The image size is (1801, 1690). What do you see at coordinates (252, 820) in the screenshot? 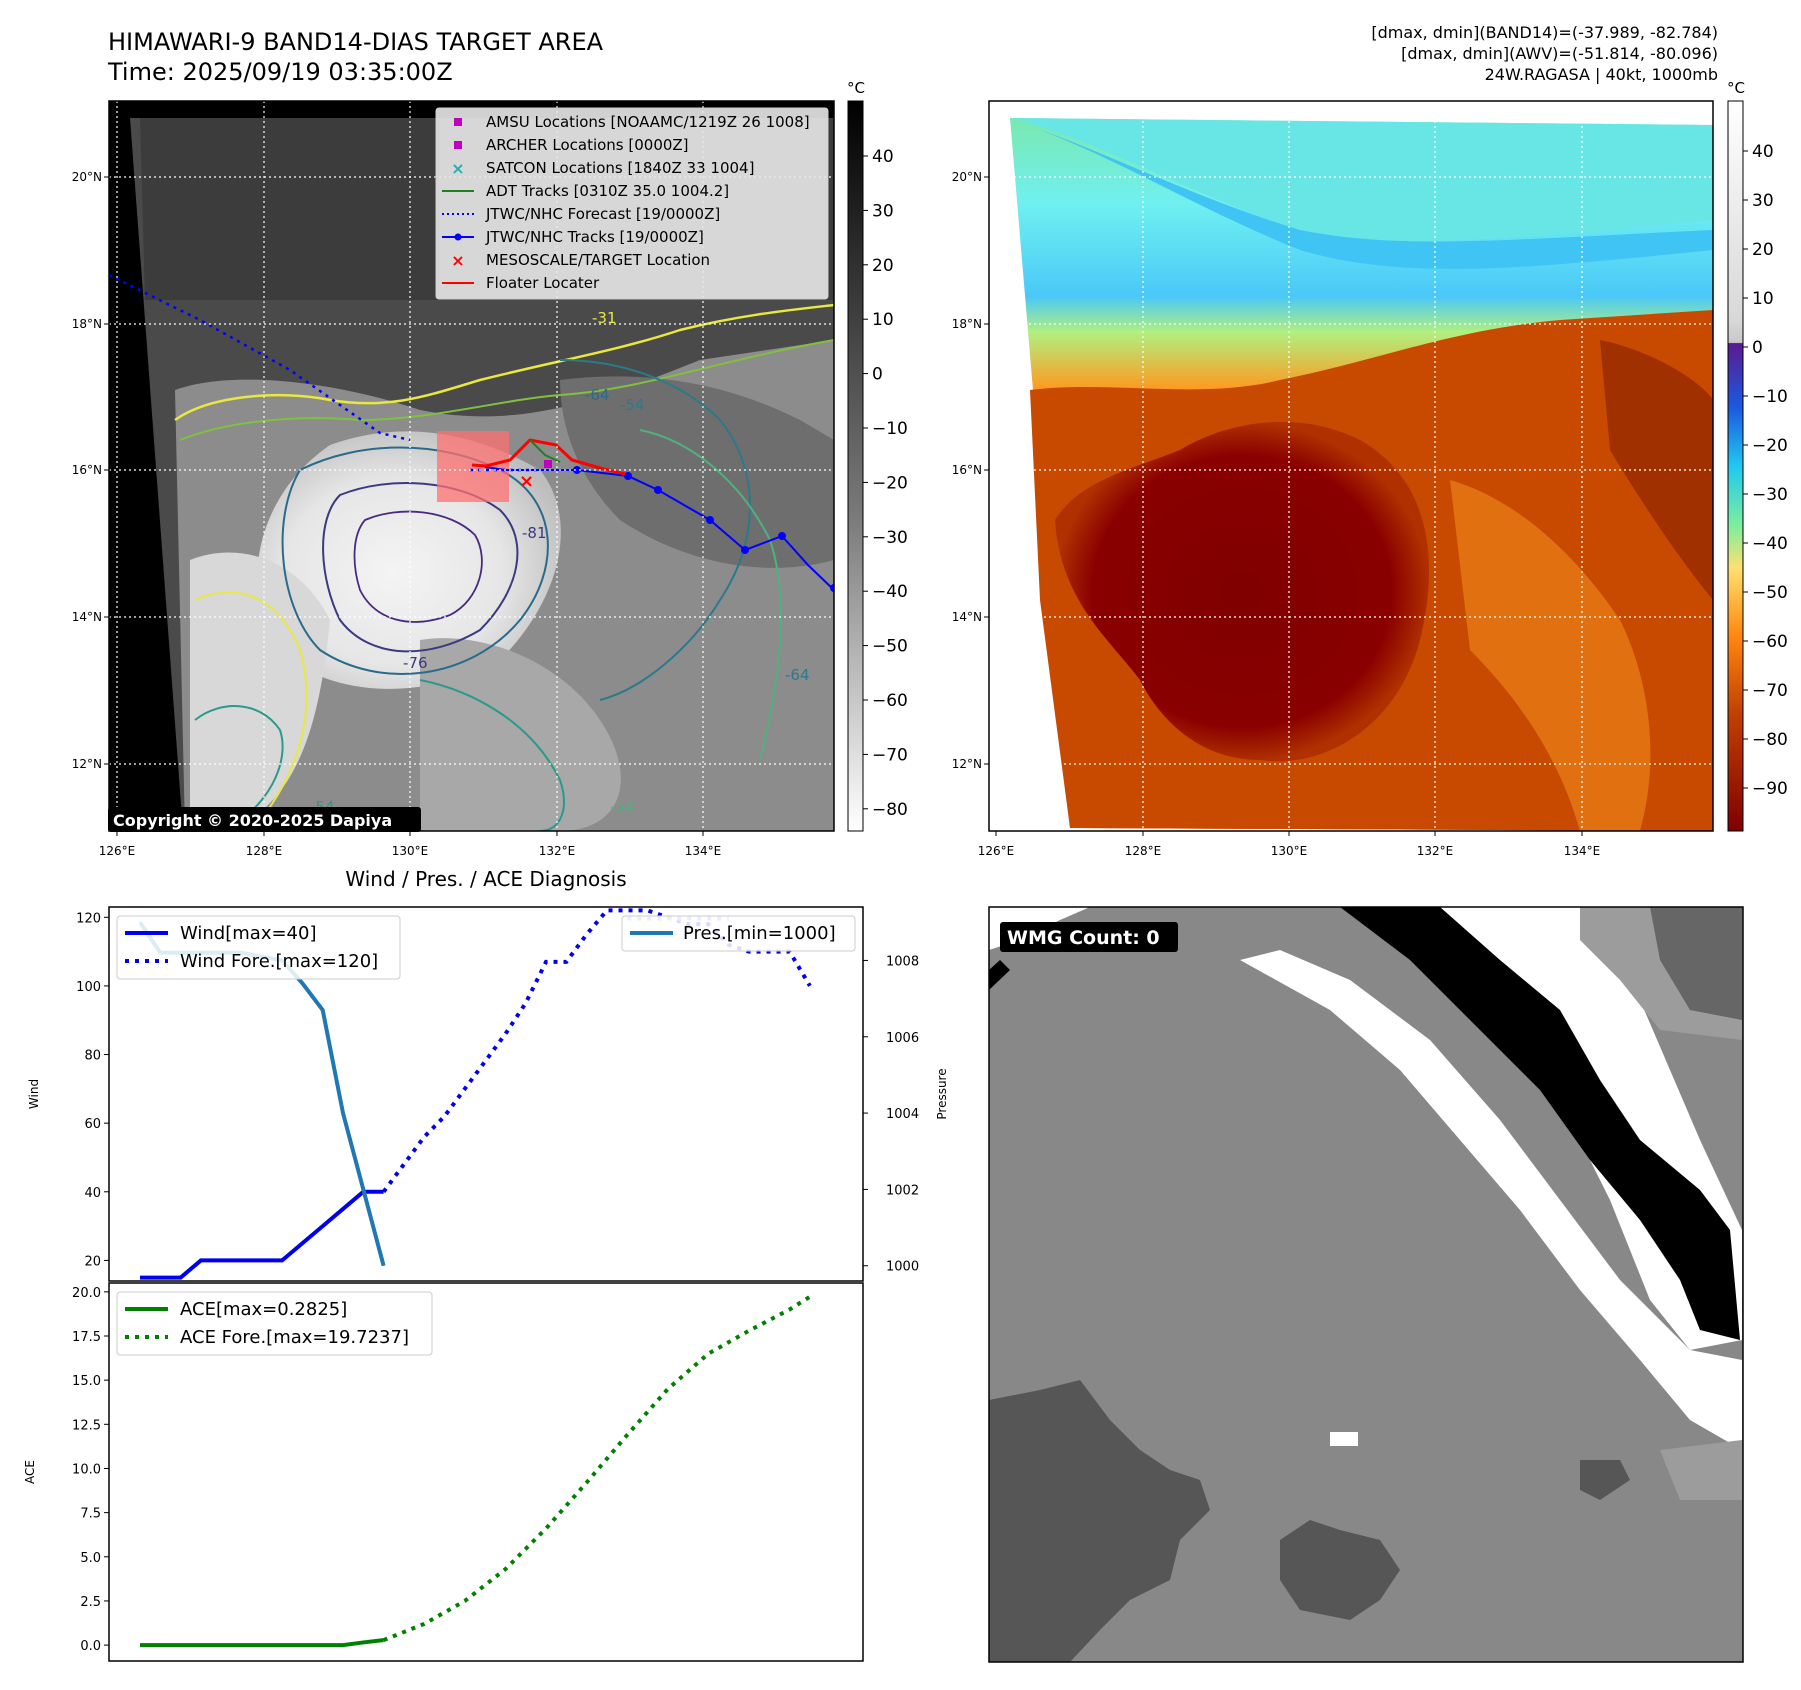
I see `copyright-text: Copyright © 2020-2025 Dapiya` at bounding box center [252, 820].